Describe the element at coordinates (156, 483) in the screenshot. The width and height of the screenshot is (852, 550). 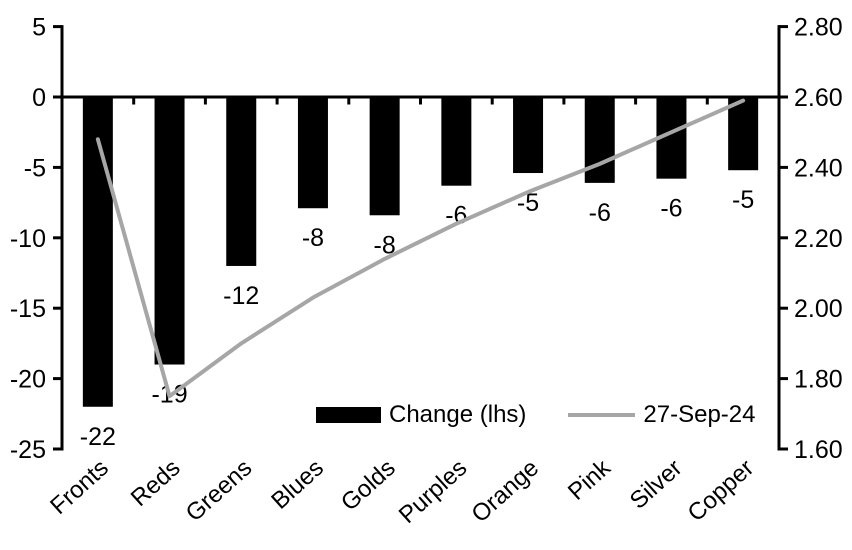
I see `category-label-reds: Reds` at that location.